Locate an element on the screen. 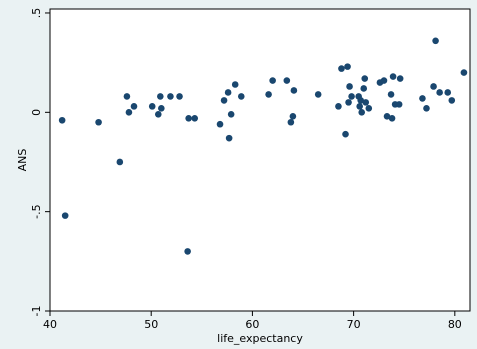 This screenshot has width=477, height=349. y-axis: -1 -.5 0 .5 is located at coordinates (40, 162).